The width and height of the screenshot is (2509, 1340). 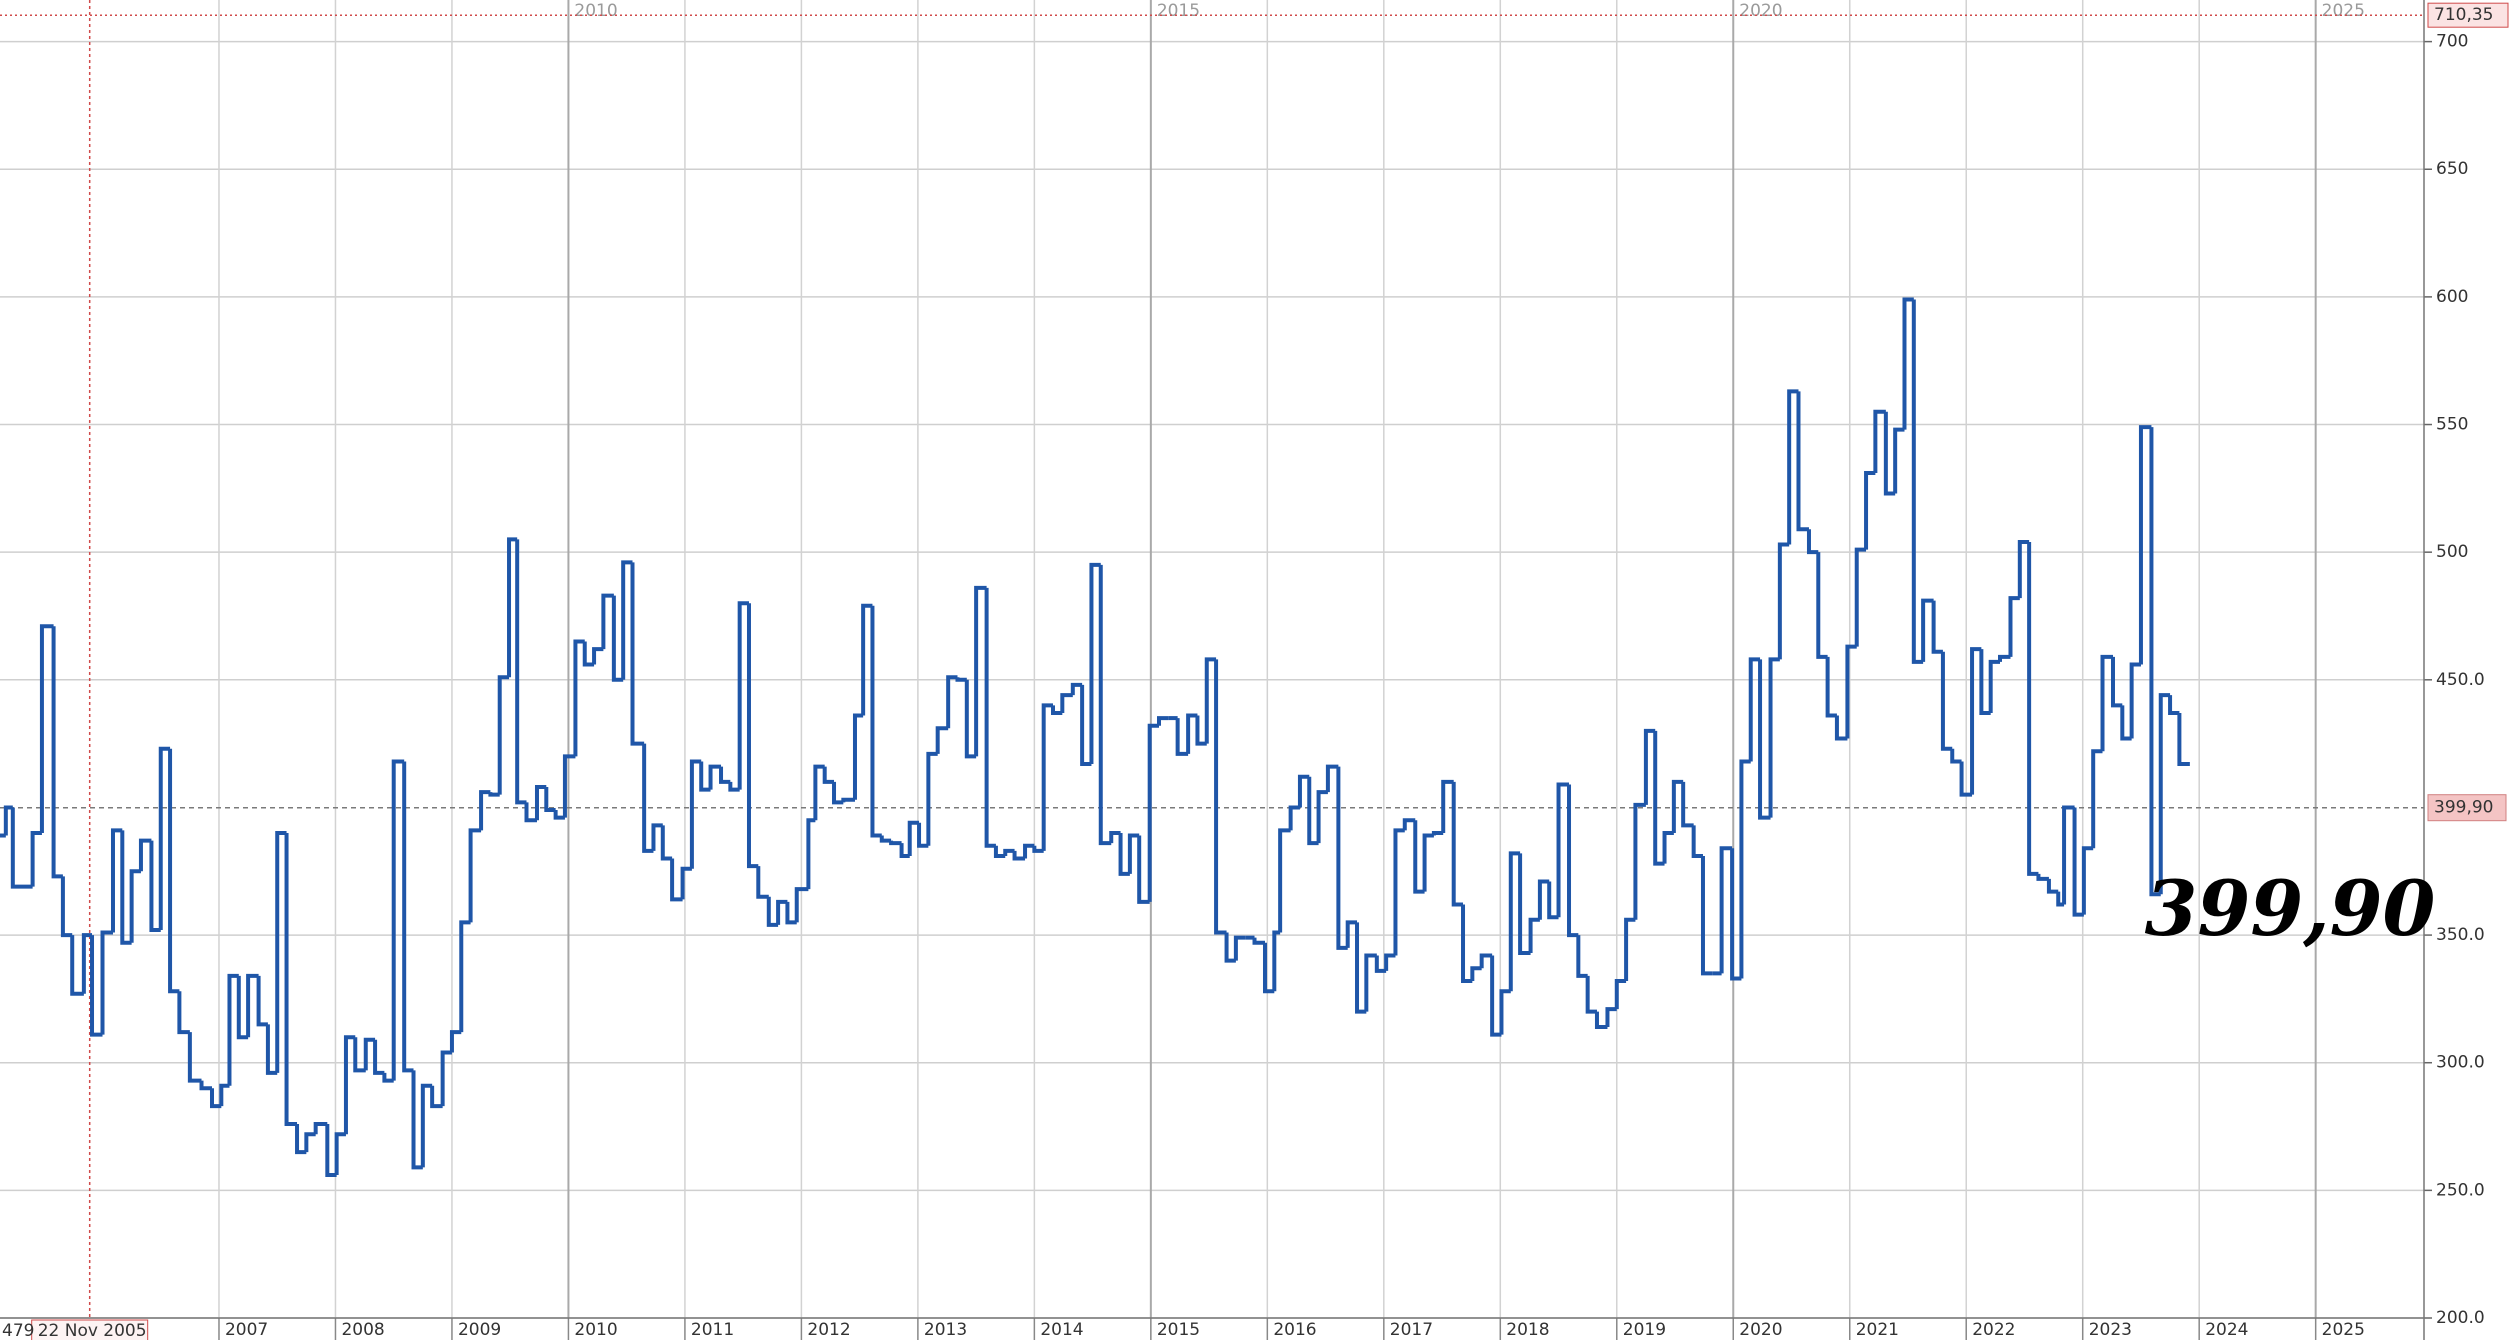 What do you see at coordinates (2343, 11) in the screenshot?
I see `x-top-label: 2025` at bounding box center [2343, 11].